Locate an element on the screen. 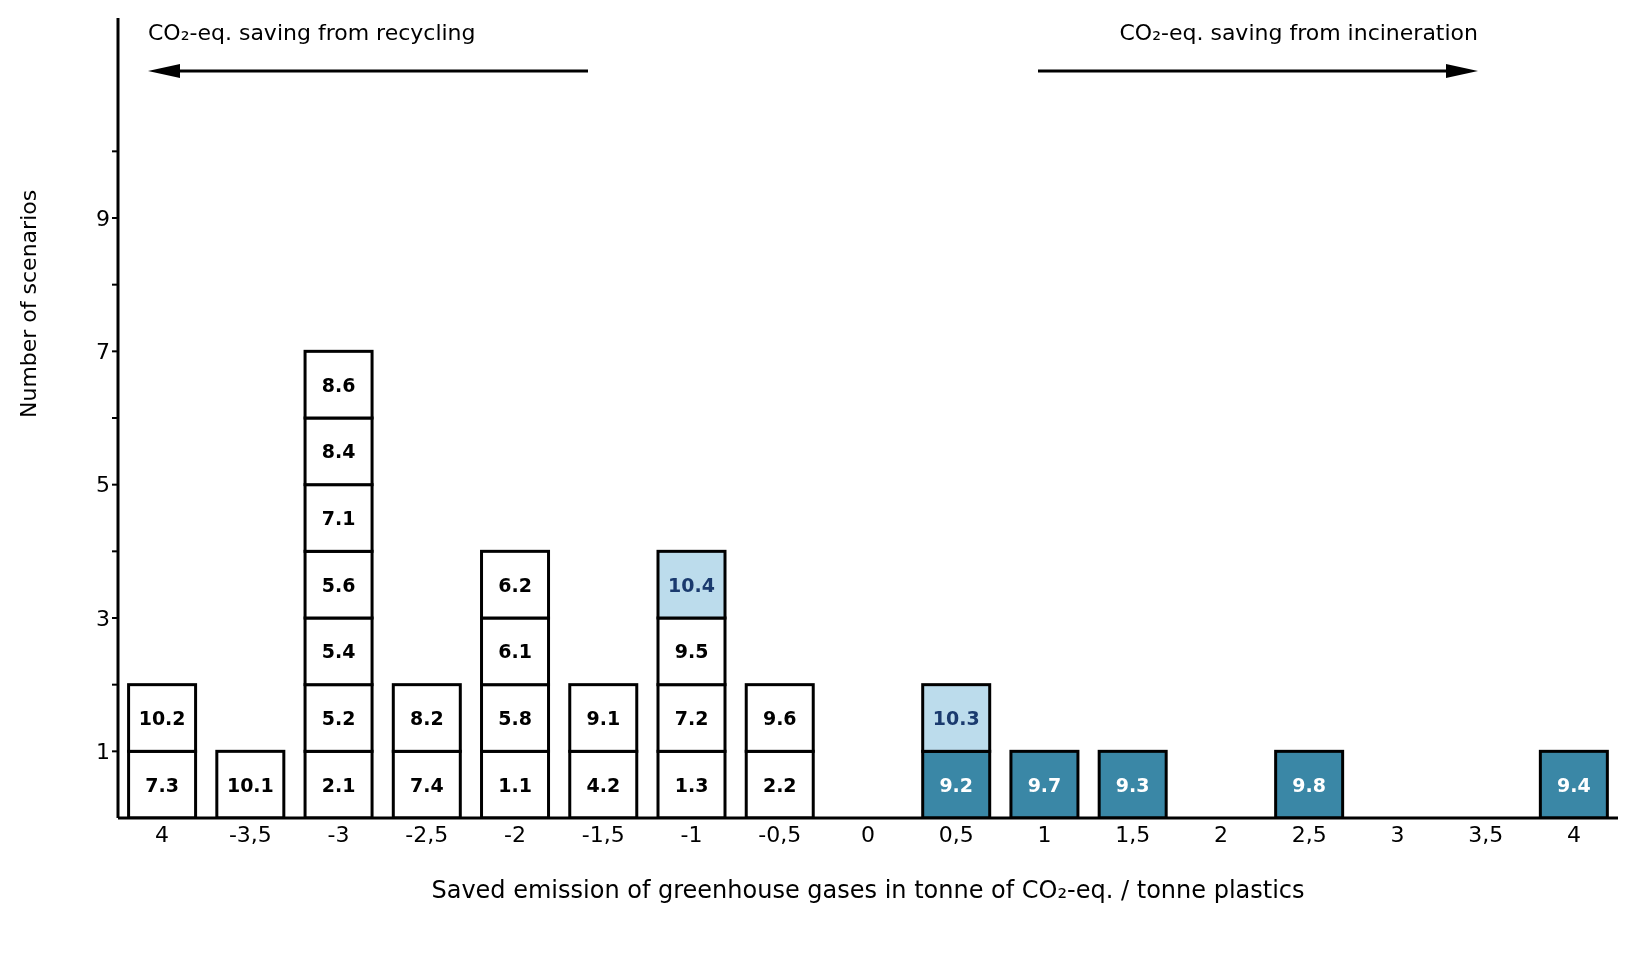 The height and width of the screenshot is (953, 1652). annotation: 1.3 is located at coordinates (691, 784).